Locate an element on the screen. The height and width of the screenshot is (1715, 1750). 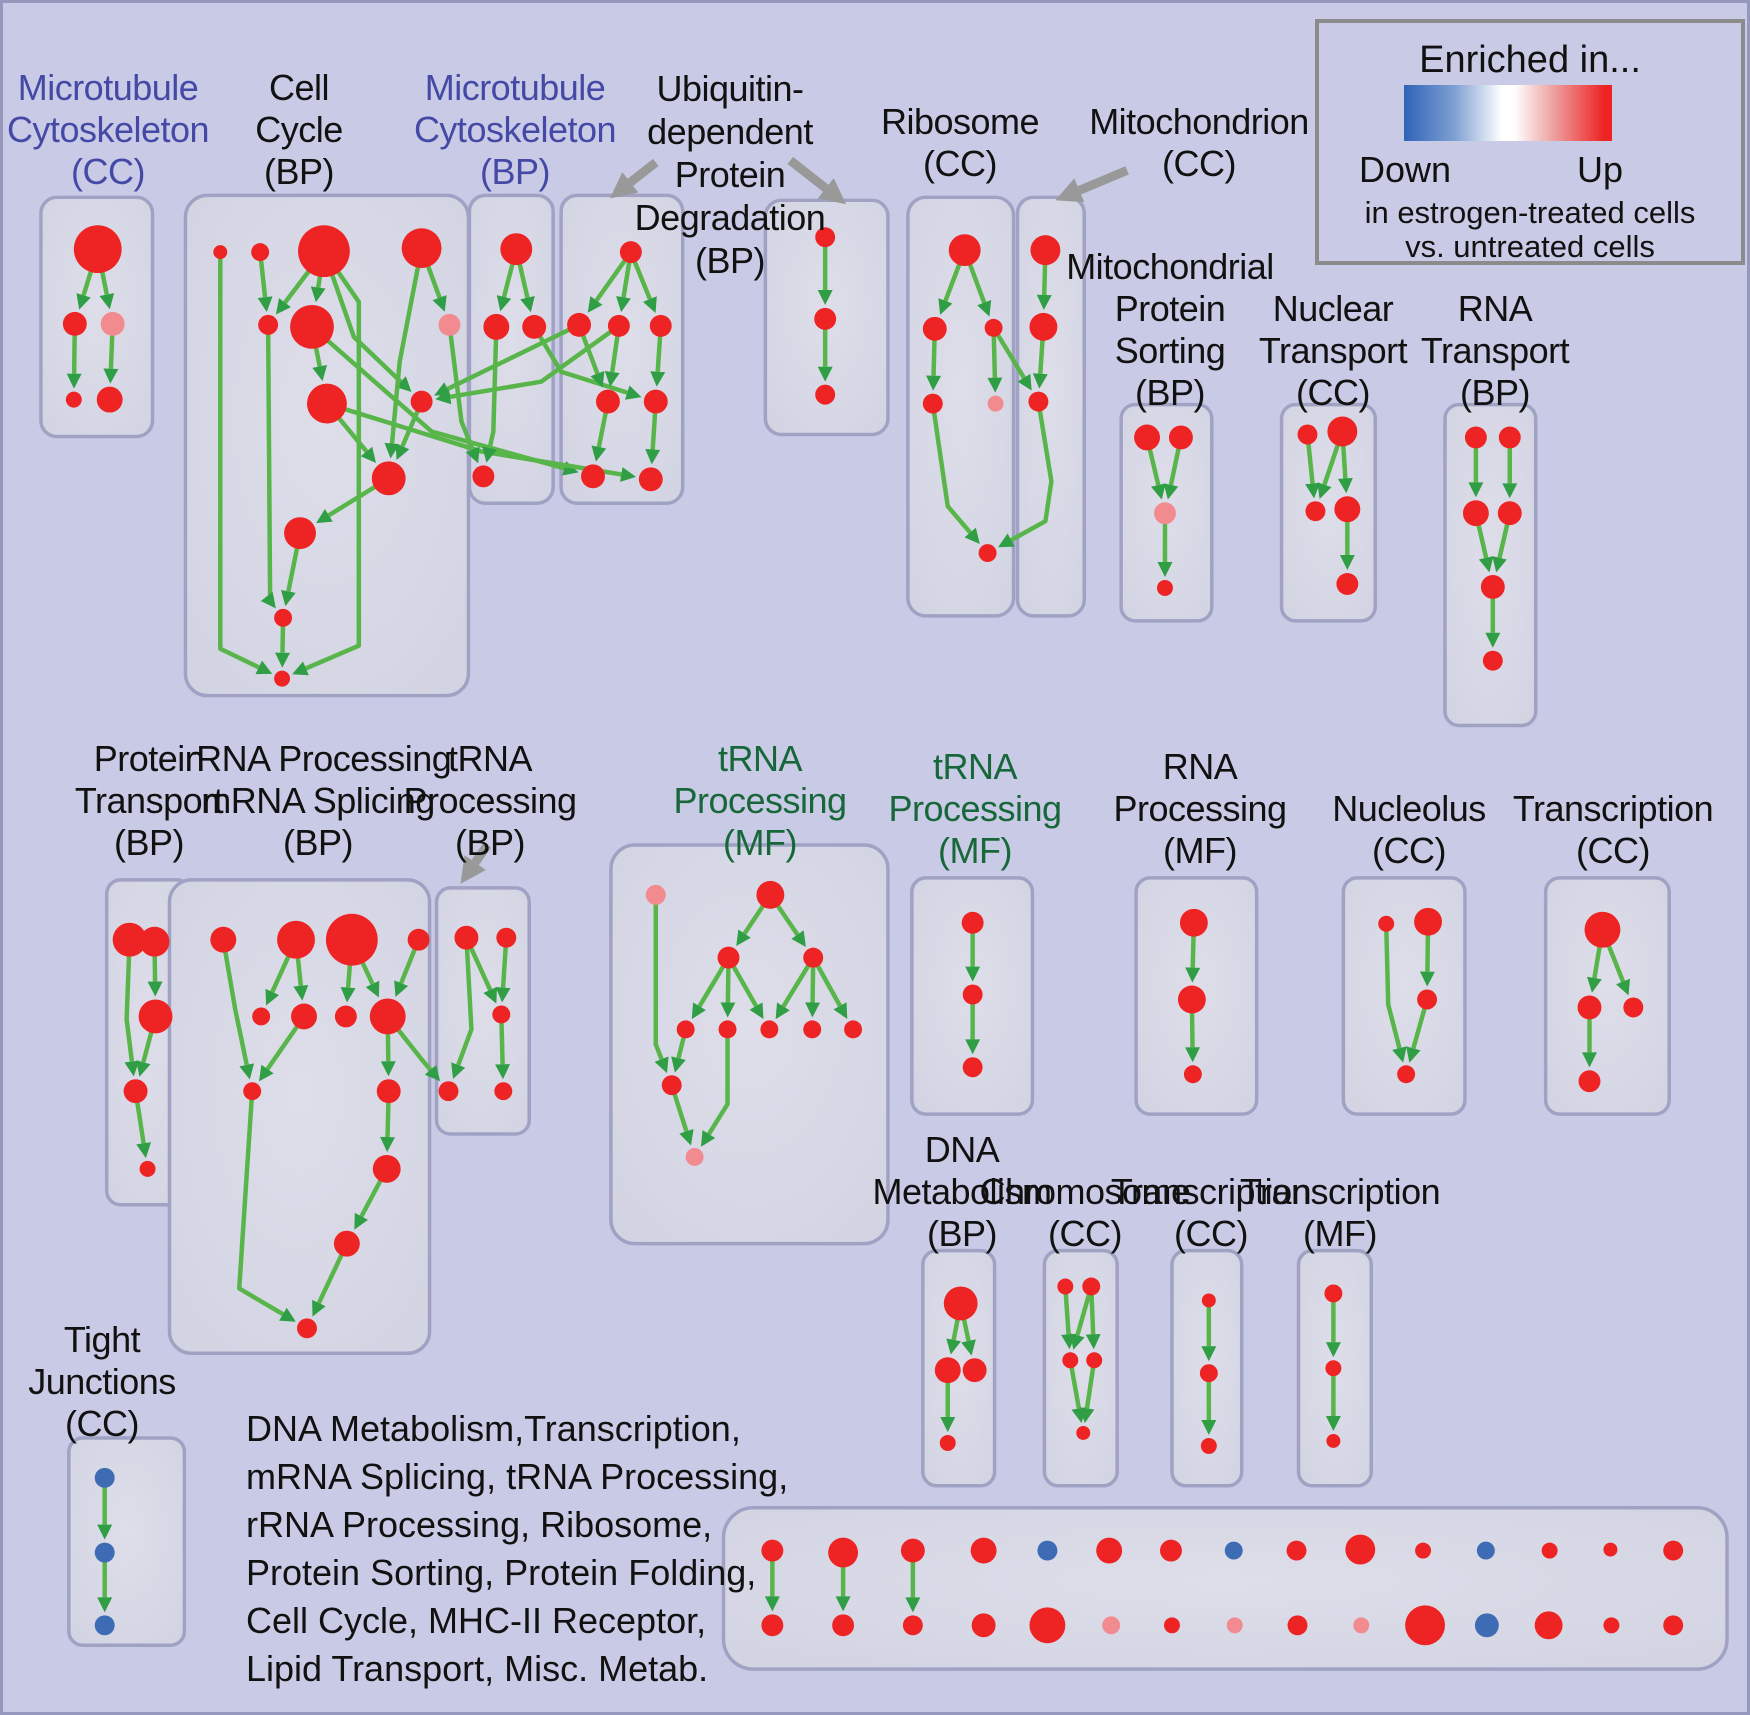
gene-set-node-M4 is located at coordinates (483, 476).